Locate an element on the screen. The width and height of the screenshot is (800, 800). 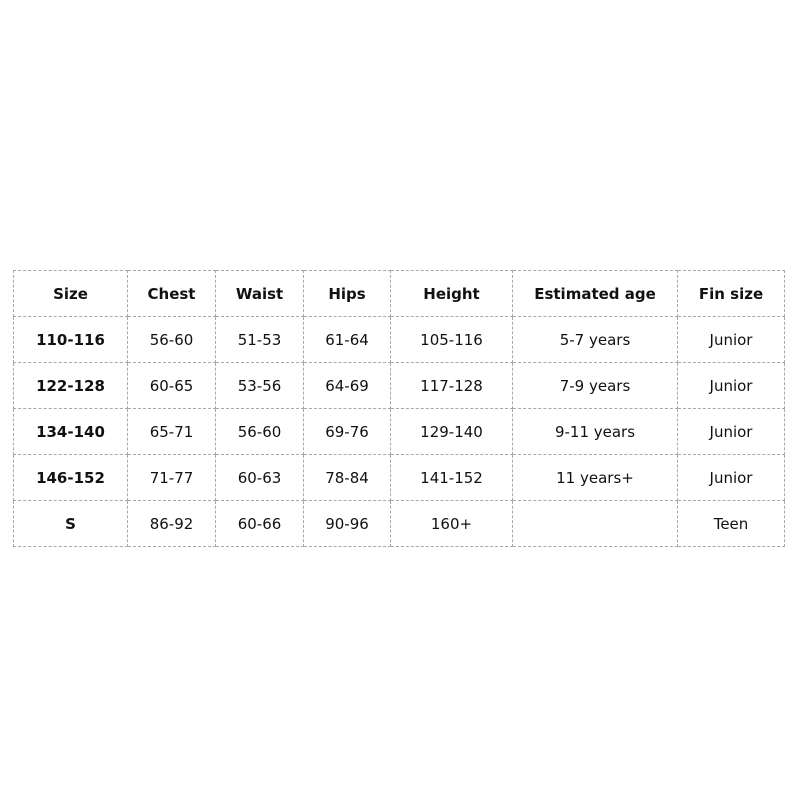
column-header: Fin size is located at coordinates (731, 293).